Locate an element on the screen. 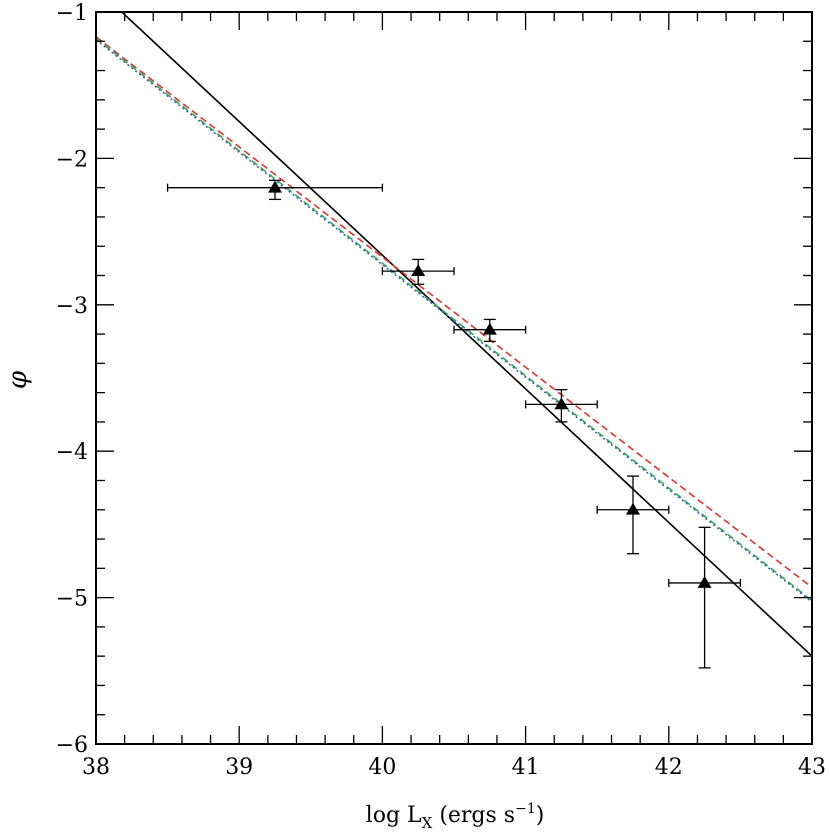  x-tick-label: 42 is located at coordinates (669, 767).